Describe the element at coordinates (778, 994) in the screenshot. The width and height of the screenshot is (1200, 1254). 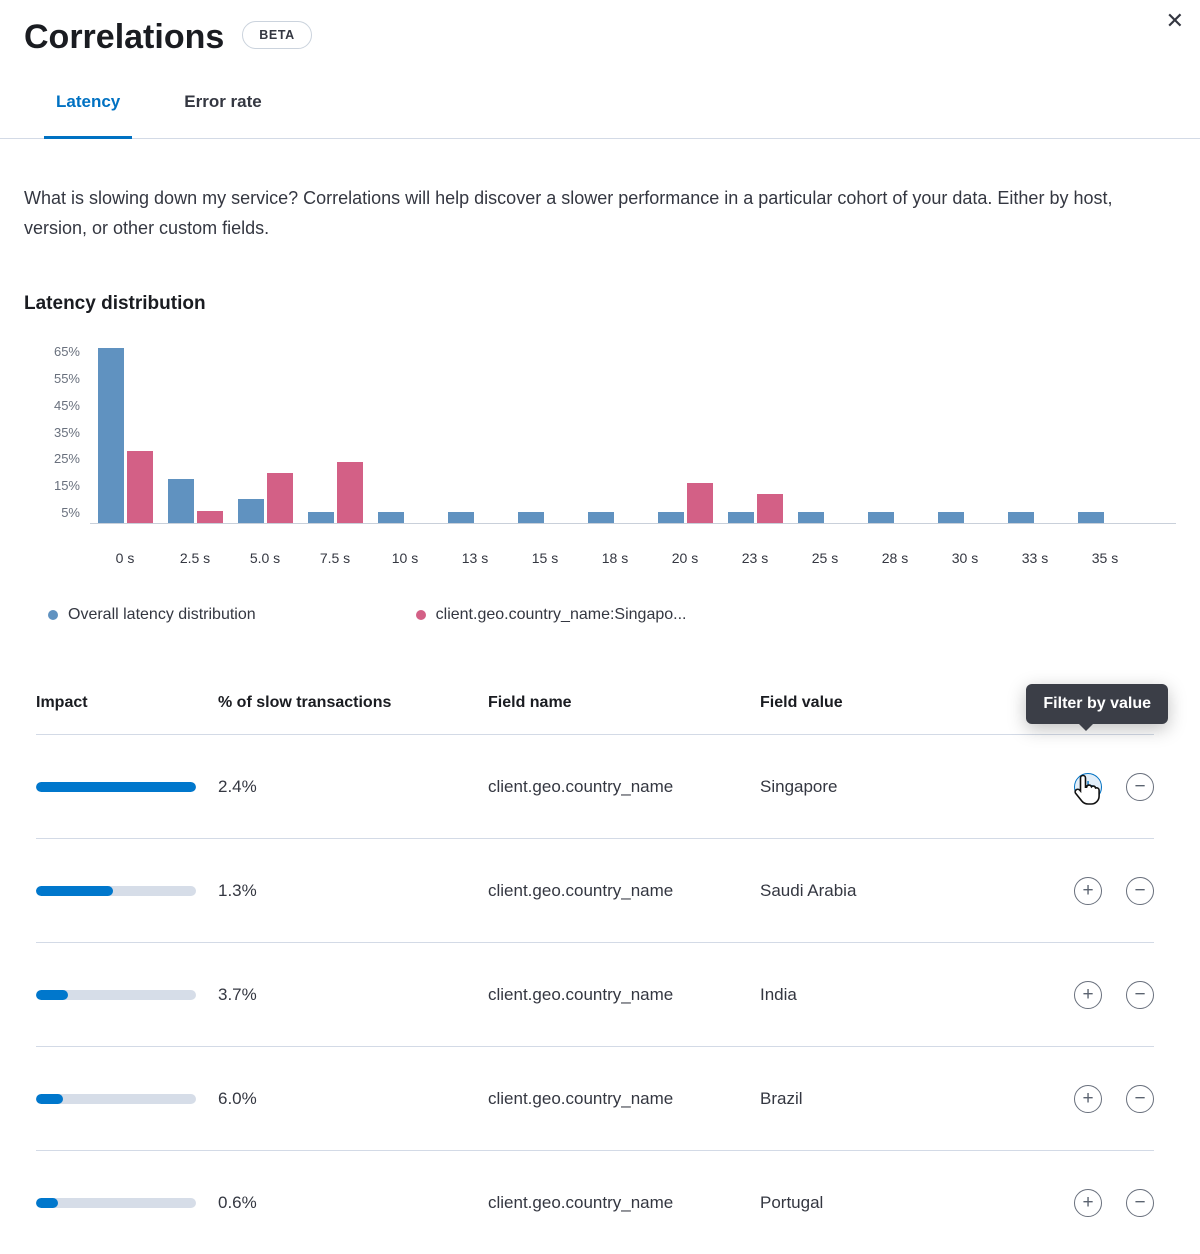
I see `field-value: India` at that location.